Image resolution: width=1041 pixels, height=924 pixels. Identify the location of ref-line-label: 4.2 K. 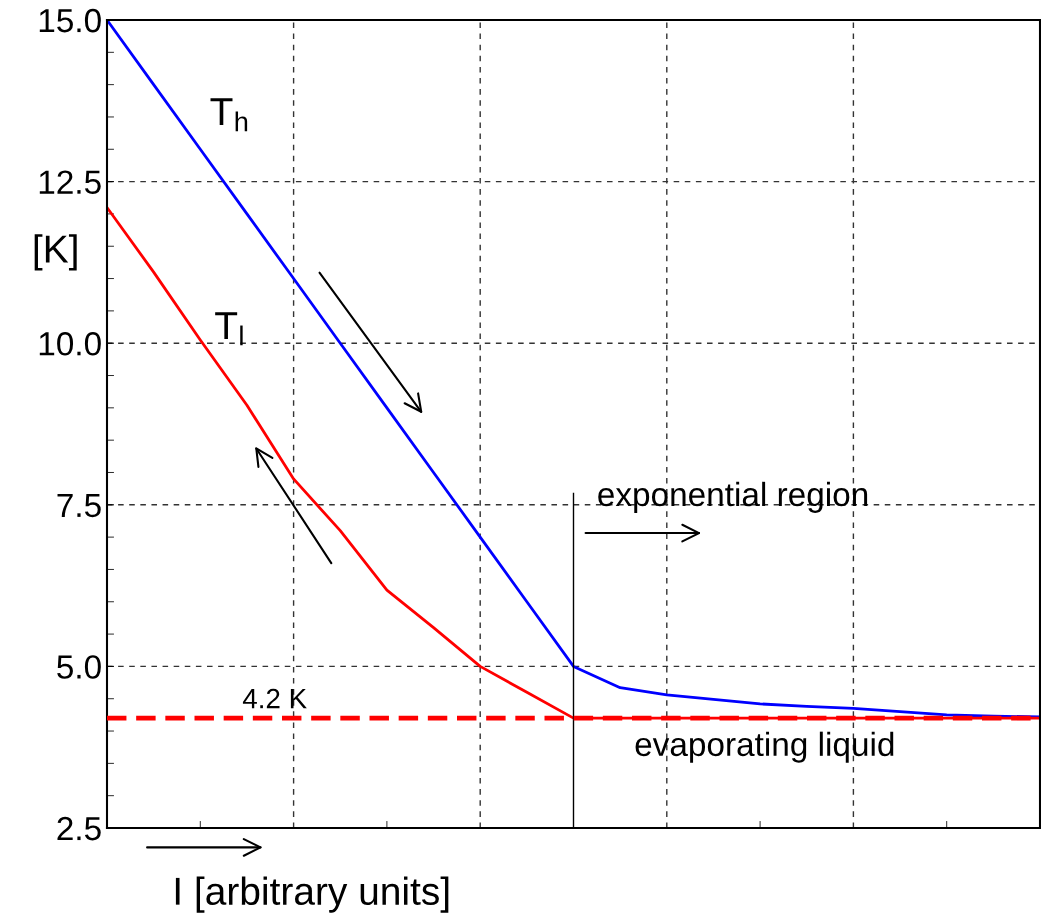
(274, 698).